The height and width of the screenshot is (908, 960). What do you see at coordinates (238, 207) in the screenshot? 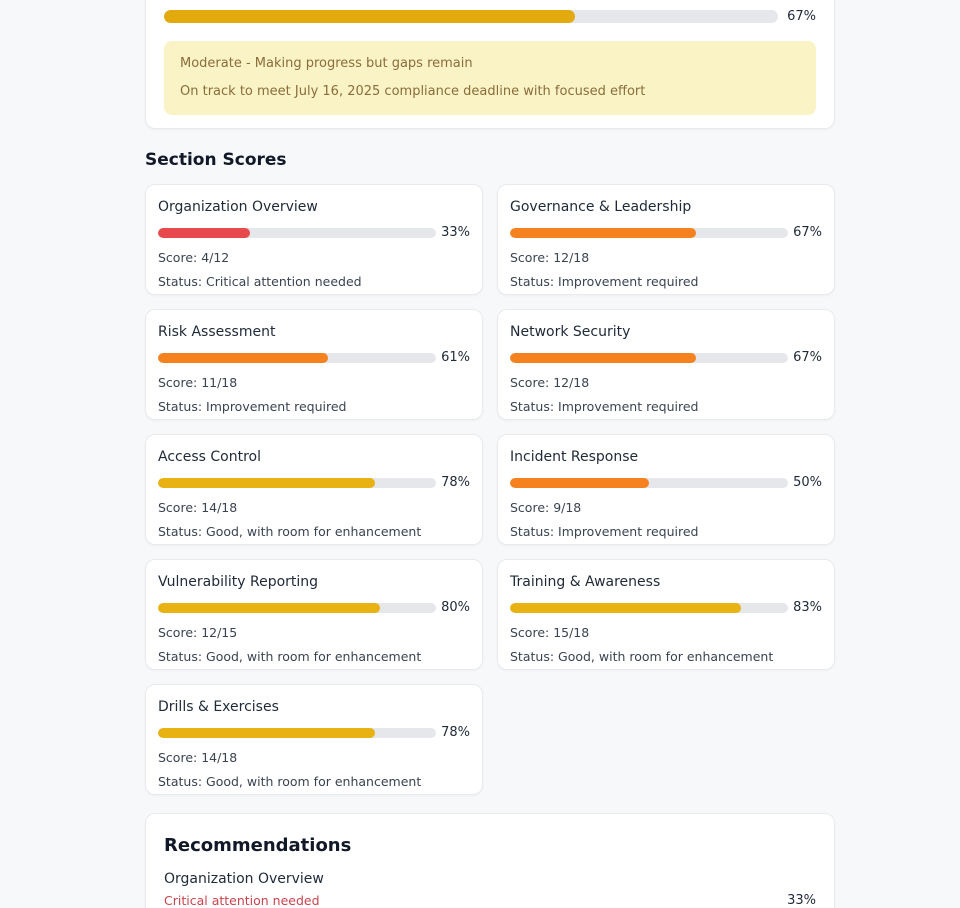
I see `section-title: Organization Overview` at bounding box center [238, 207].